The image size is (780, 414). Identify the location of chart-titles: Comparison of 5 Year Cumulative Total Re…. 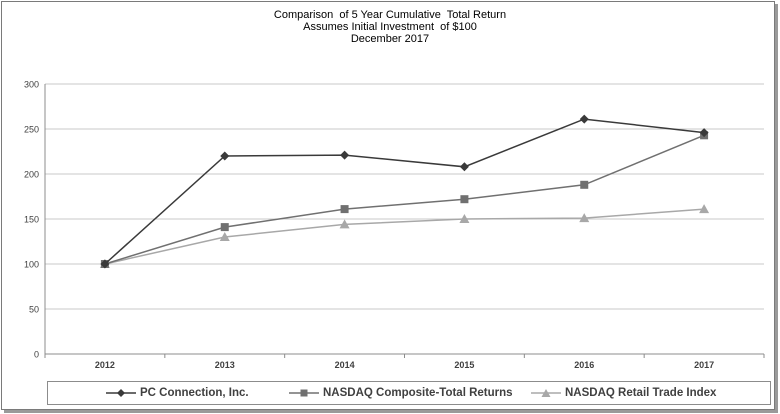
(390, 27).